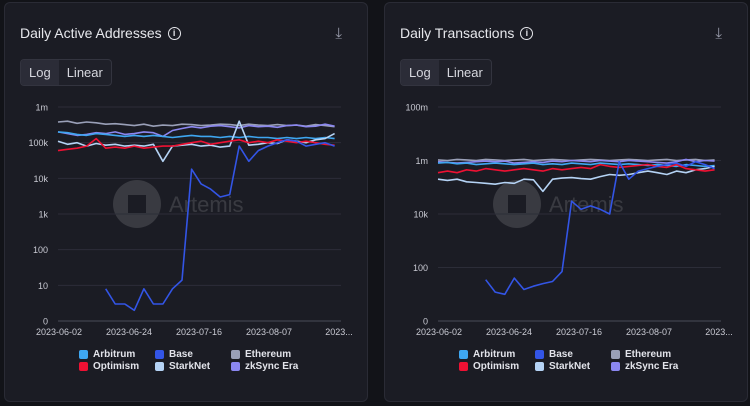 Image resolution: width=750 pixels, height=406 pixels. Describe the element at coordinates (38, 143) in the screenshot. I see `y-tick-label: 100k` at that location.